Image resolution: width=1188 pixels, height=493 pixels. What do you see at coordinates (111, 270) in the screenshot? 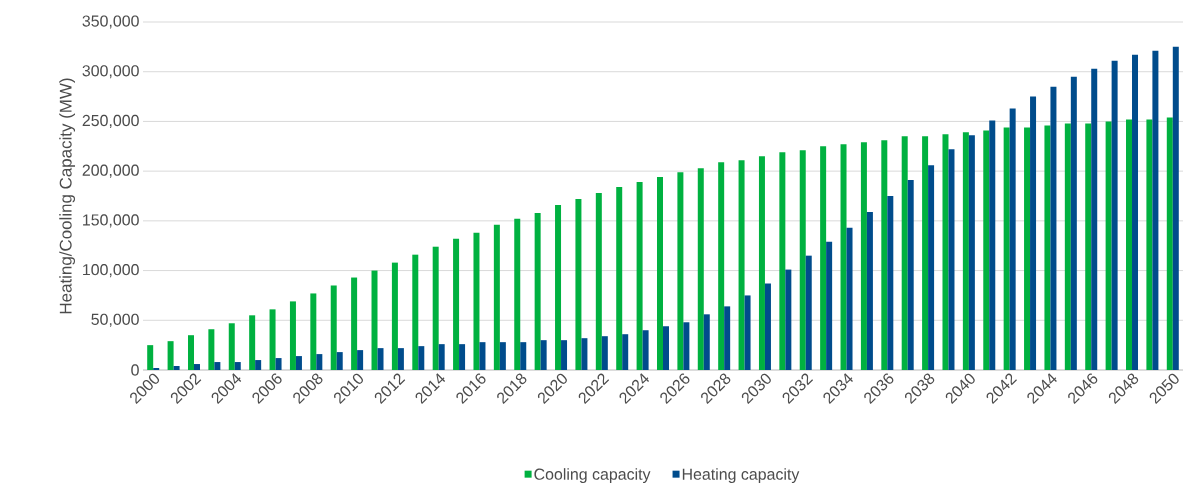
I see `y-tick-label: 100,000` at bounding box center [111, 270].